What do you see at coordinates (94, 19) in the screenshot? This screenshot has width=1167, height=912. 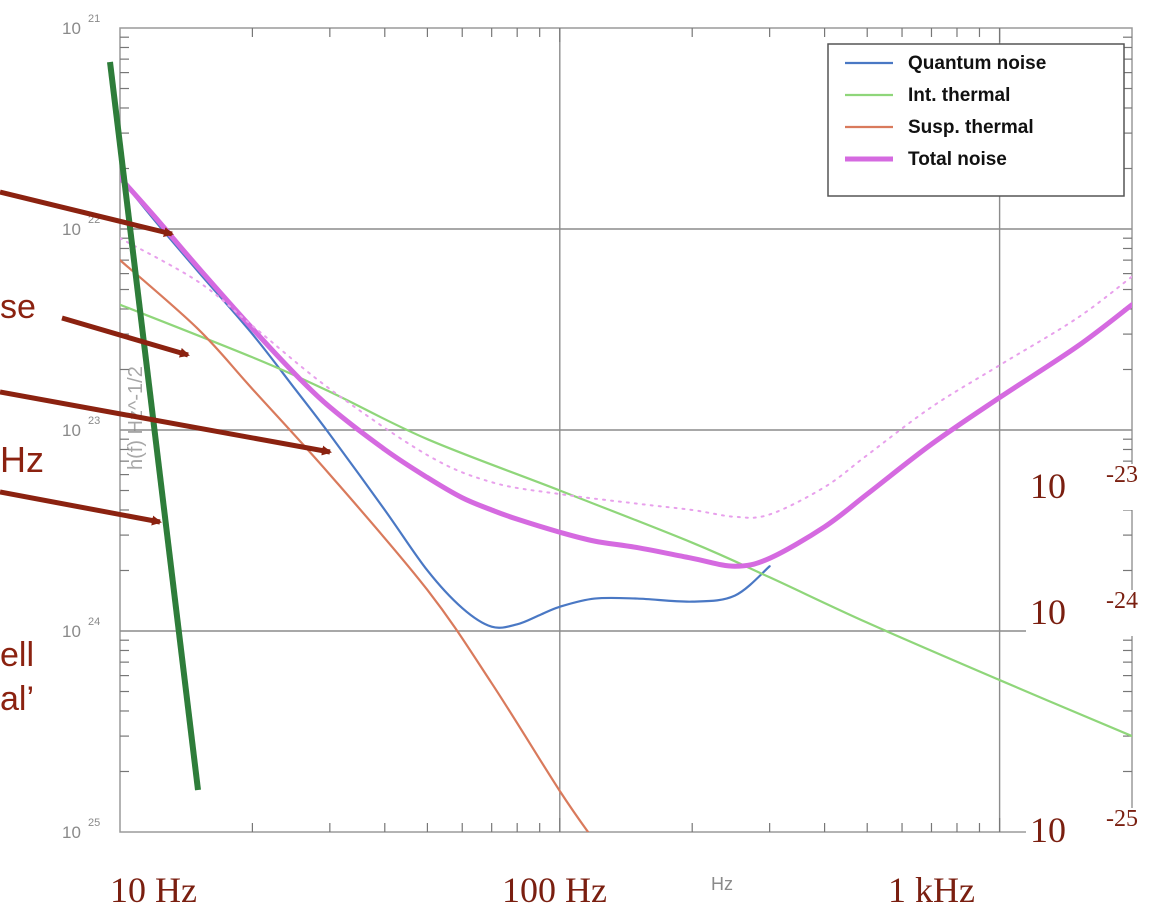 I see `y-tick-exponent: 21` at bounding box center [94, 19].